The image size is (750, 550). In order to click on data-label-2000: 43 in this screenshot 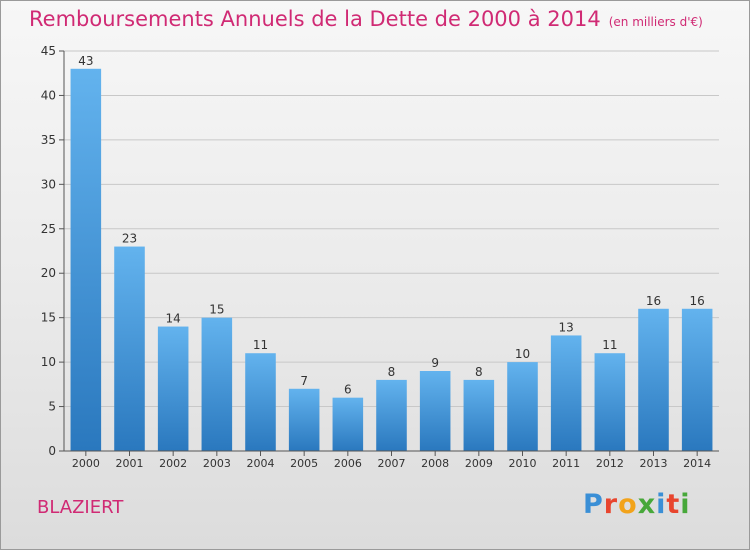, I will do `click(85, 61)`.